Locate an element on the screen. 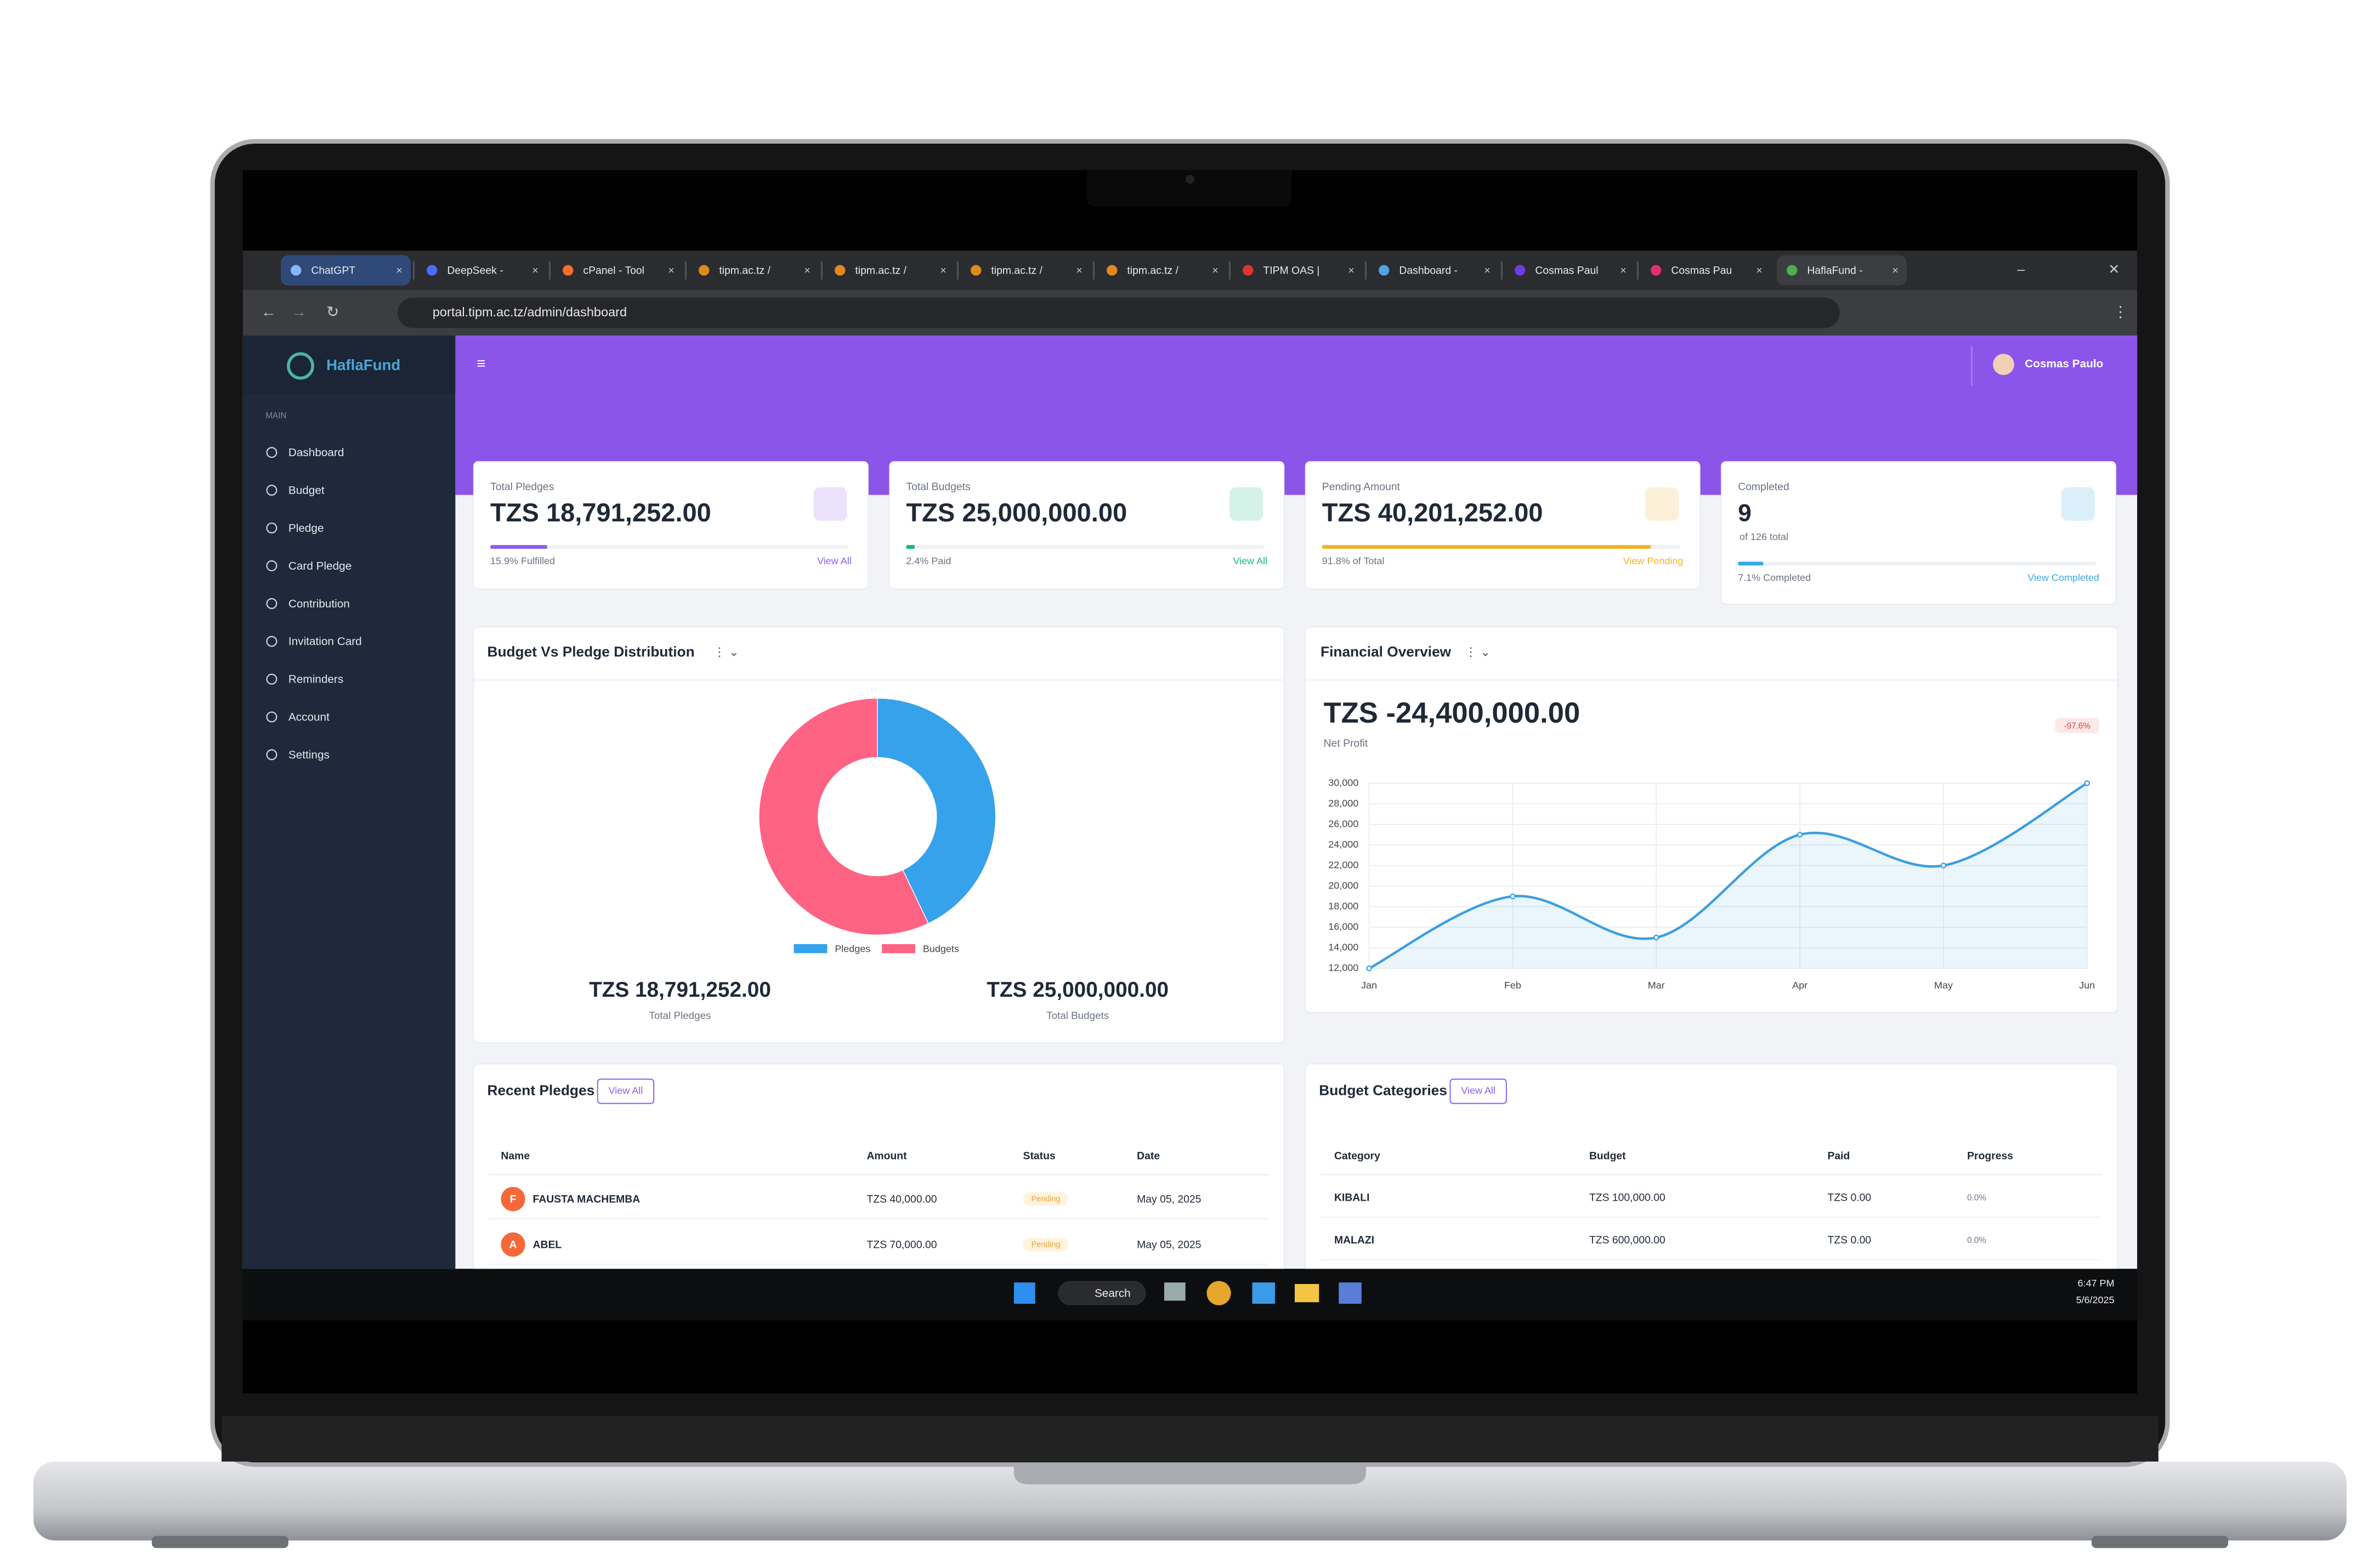  status-text: Pending is located at coordinates (1046, 1245).